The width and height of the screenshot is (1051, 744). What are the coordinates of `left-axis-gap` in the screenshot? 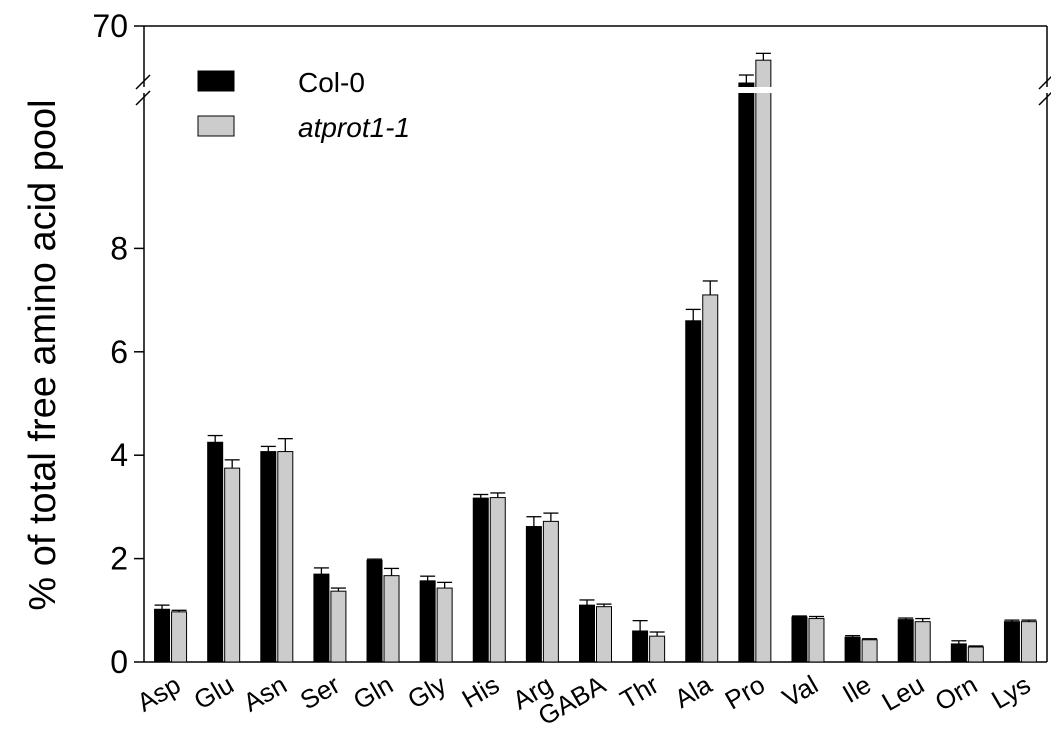 It's located at (144, 90).